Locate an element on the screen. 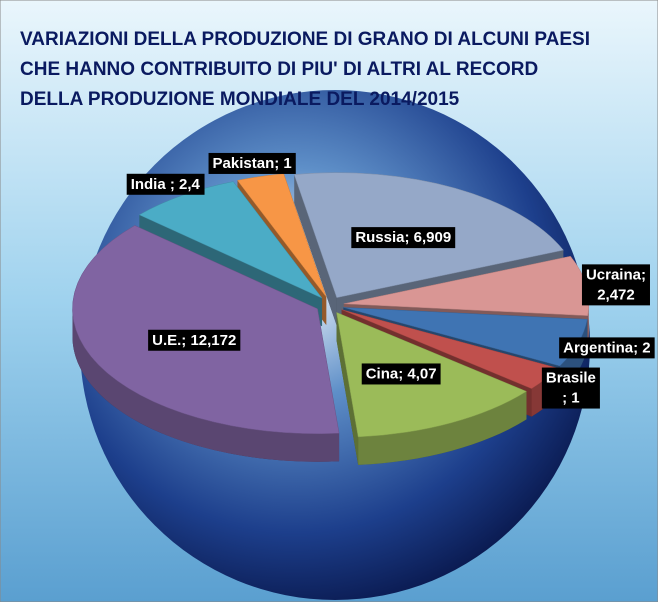 The image size is (658, 602). data-label-text: Russia; 6,909 is located at coordinates (403, 237).